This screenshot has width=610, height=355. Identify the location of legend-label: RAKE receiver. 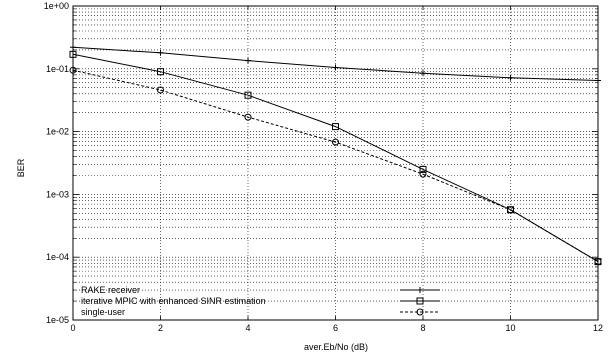
(110, 290).